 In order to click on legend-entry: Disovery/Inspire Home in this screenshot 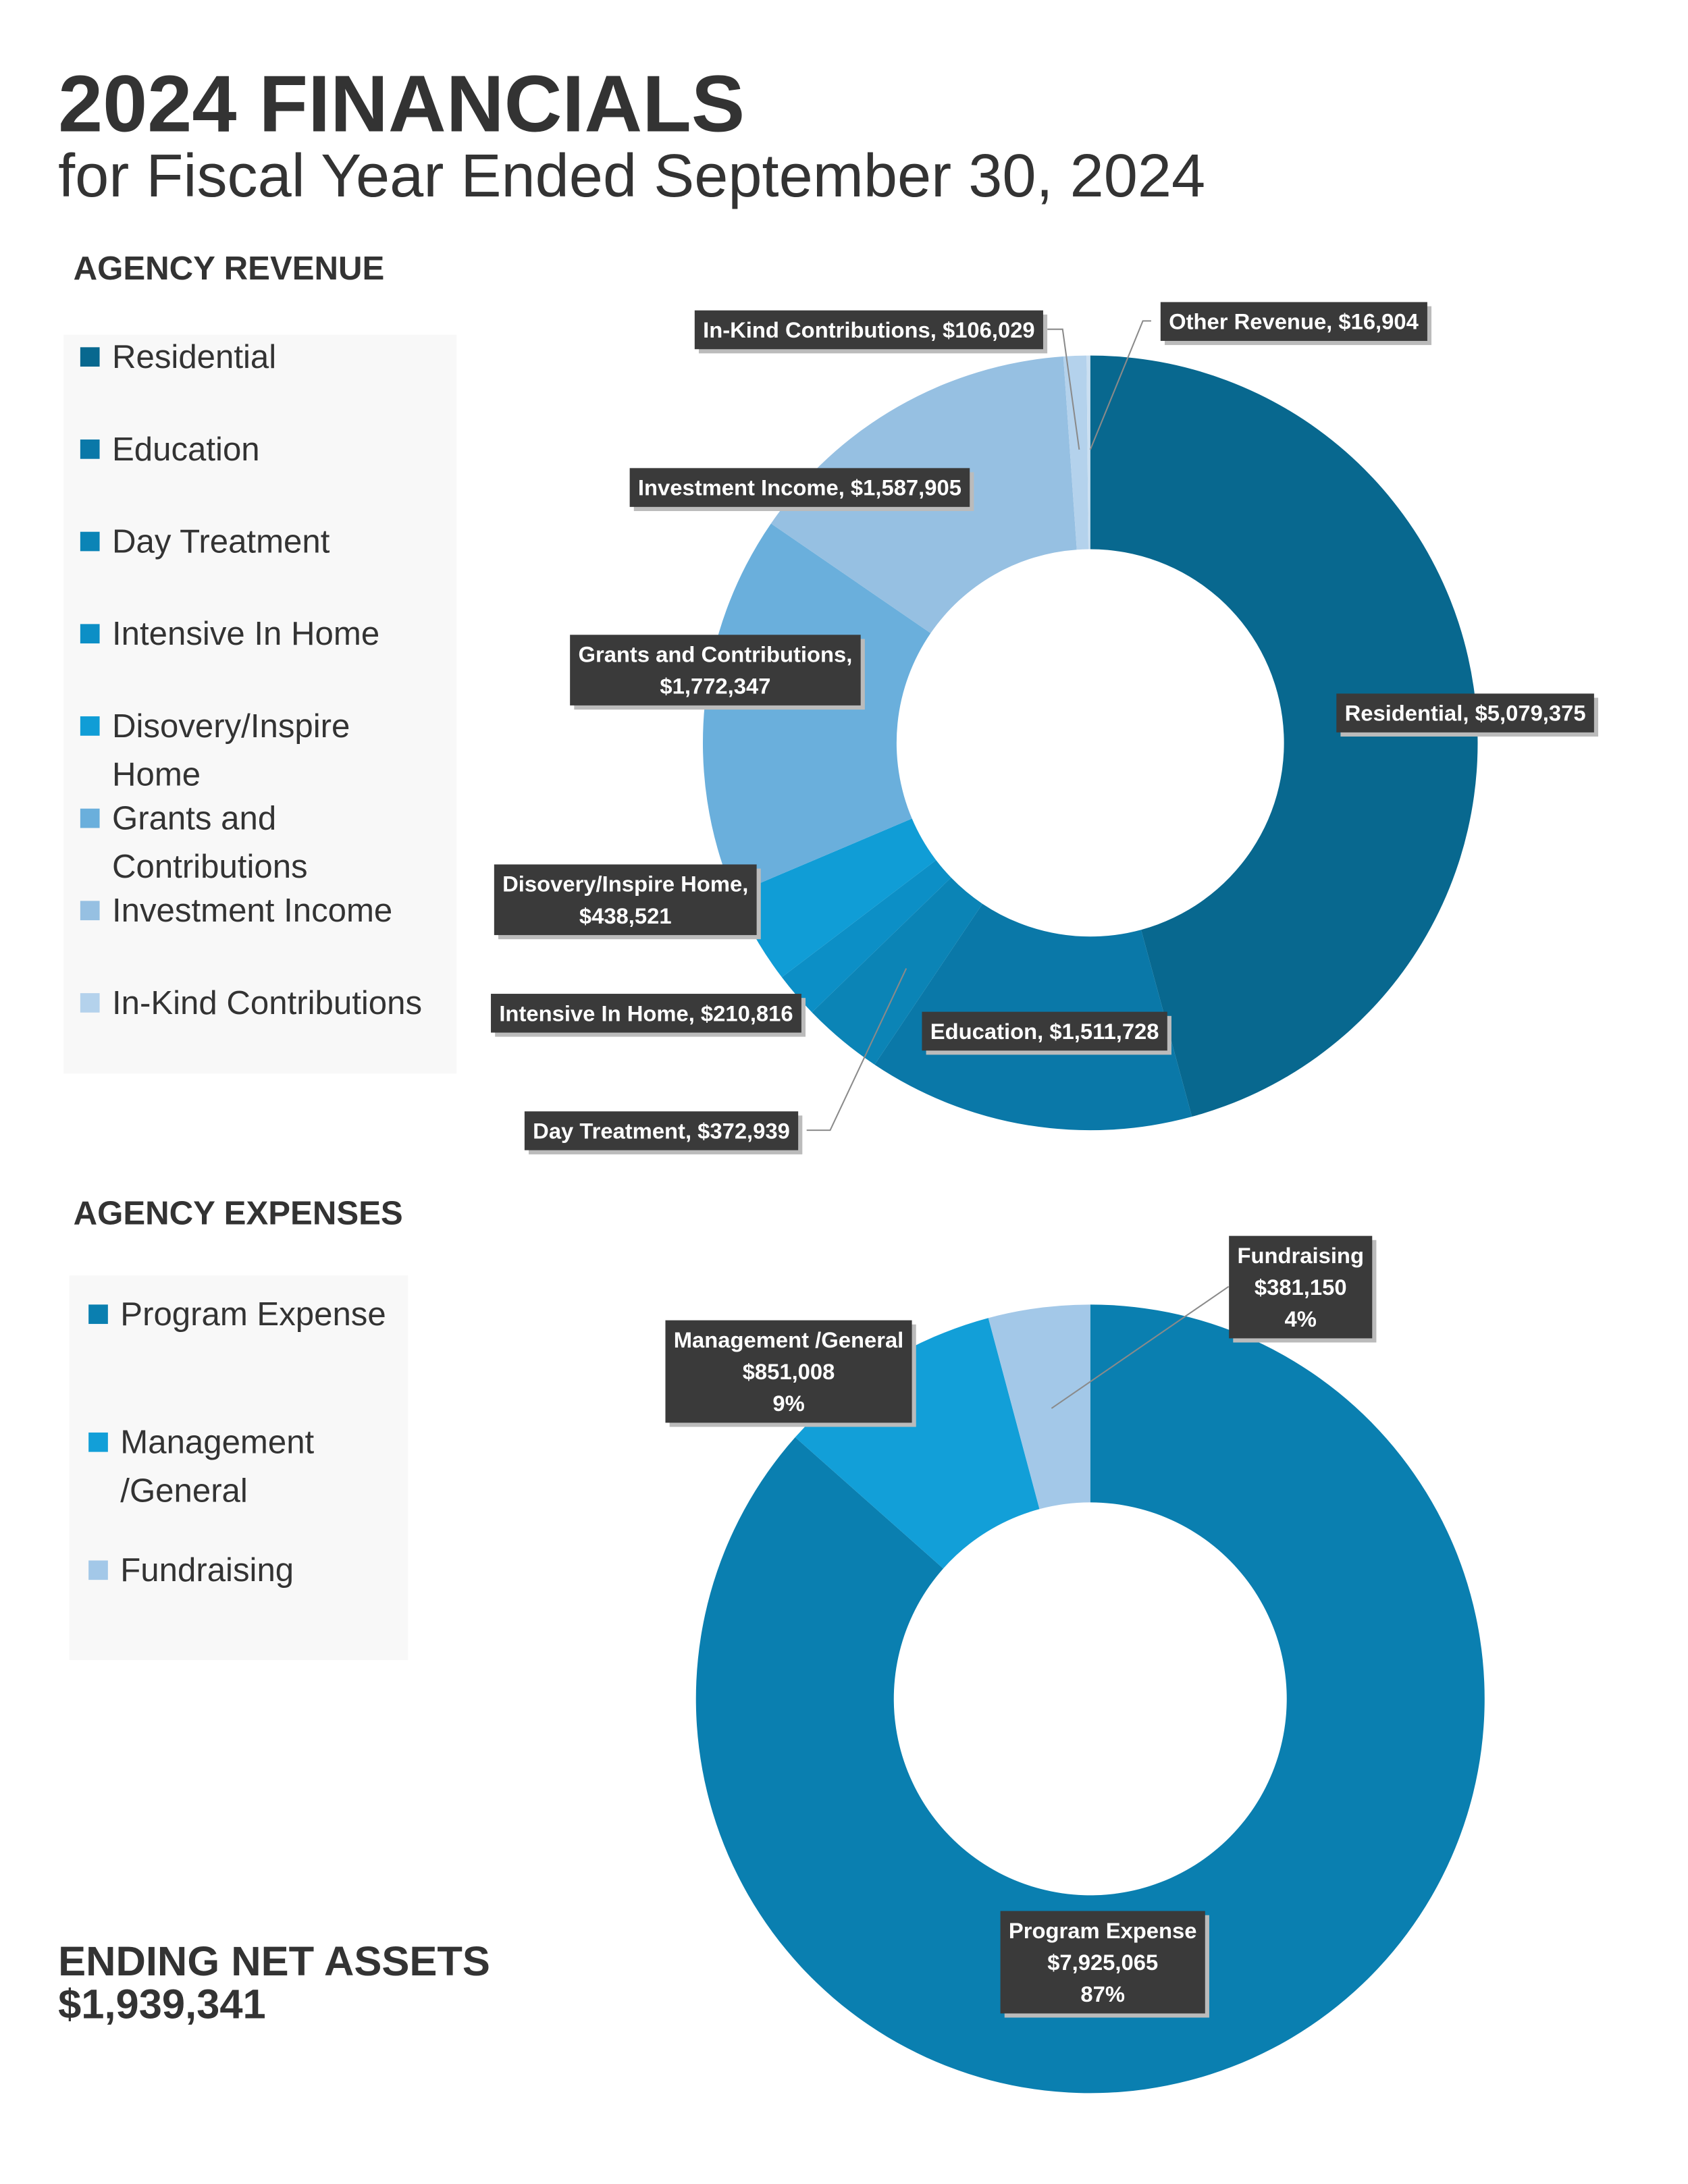, I will do `click(231, 751)`.